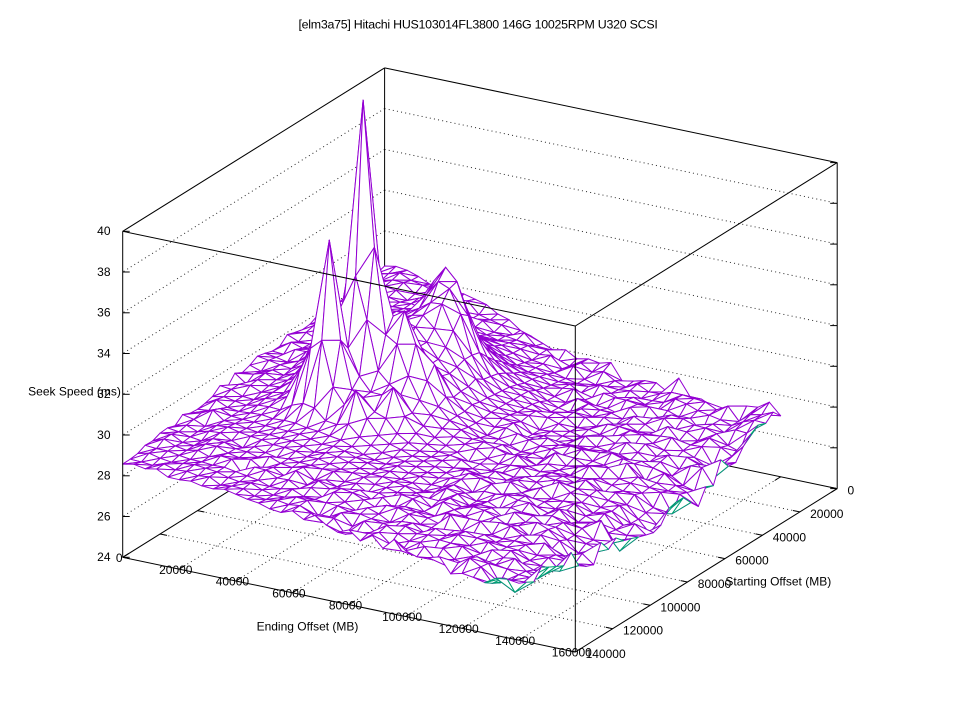 The width and height of the screenshot is (960, 720). Describe the element at coordinates (104, 272) in the screenshot. I see `svg-text: 38` at that location.